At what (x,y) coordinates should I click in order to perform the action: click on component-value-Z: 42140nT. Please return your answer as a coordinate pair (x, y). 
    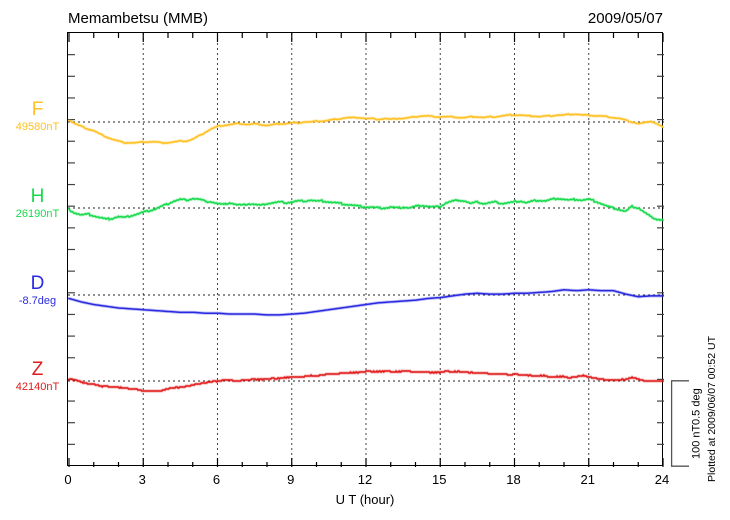
    Looking at the image, I should click on (37, 387).